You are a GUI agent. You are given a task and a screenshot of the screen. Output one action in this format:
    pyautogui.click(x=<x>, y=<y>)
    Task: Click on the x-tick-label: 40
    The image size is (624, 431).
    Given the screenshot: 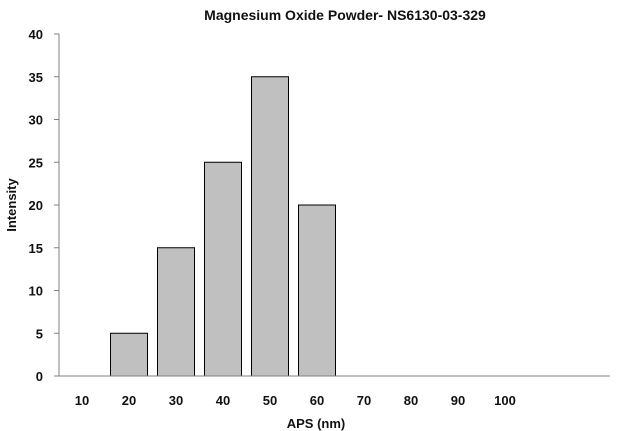 What is the action you would take?
    pyautogui.click(x=223, y=400)
    